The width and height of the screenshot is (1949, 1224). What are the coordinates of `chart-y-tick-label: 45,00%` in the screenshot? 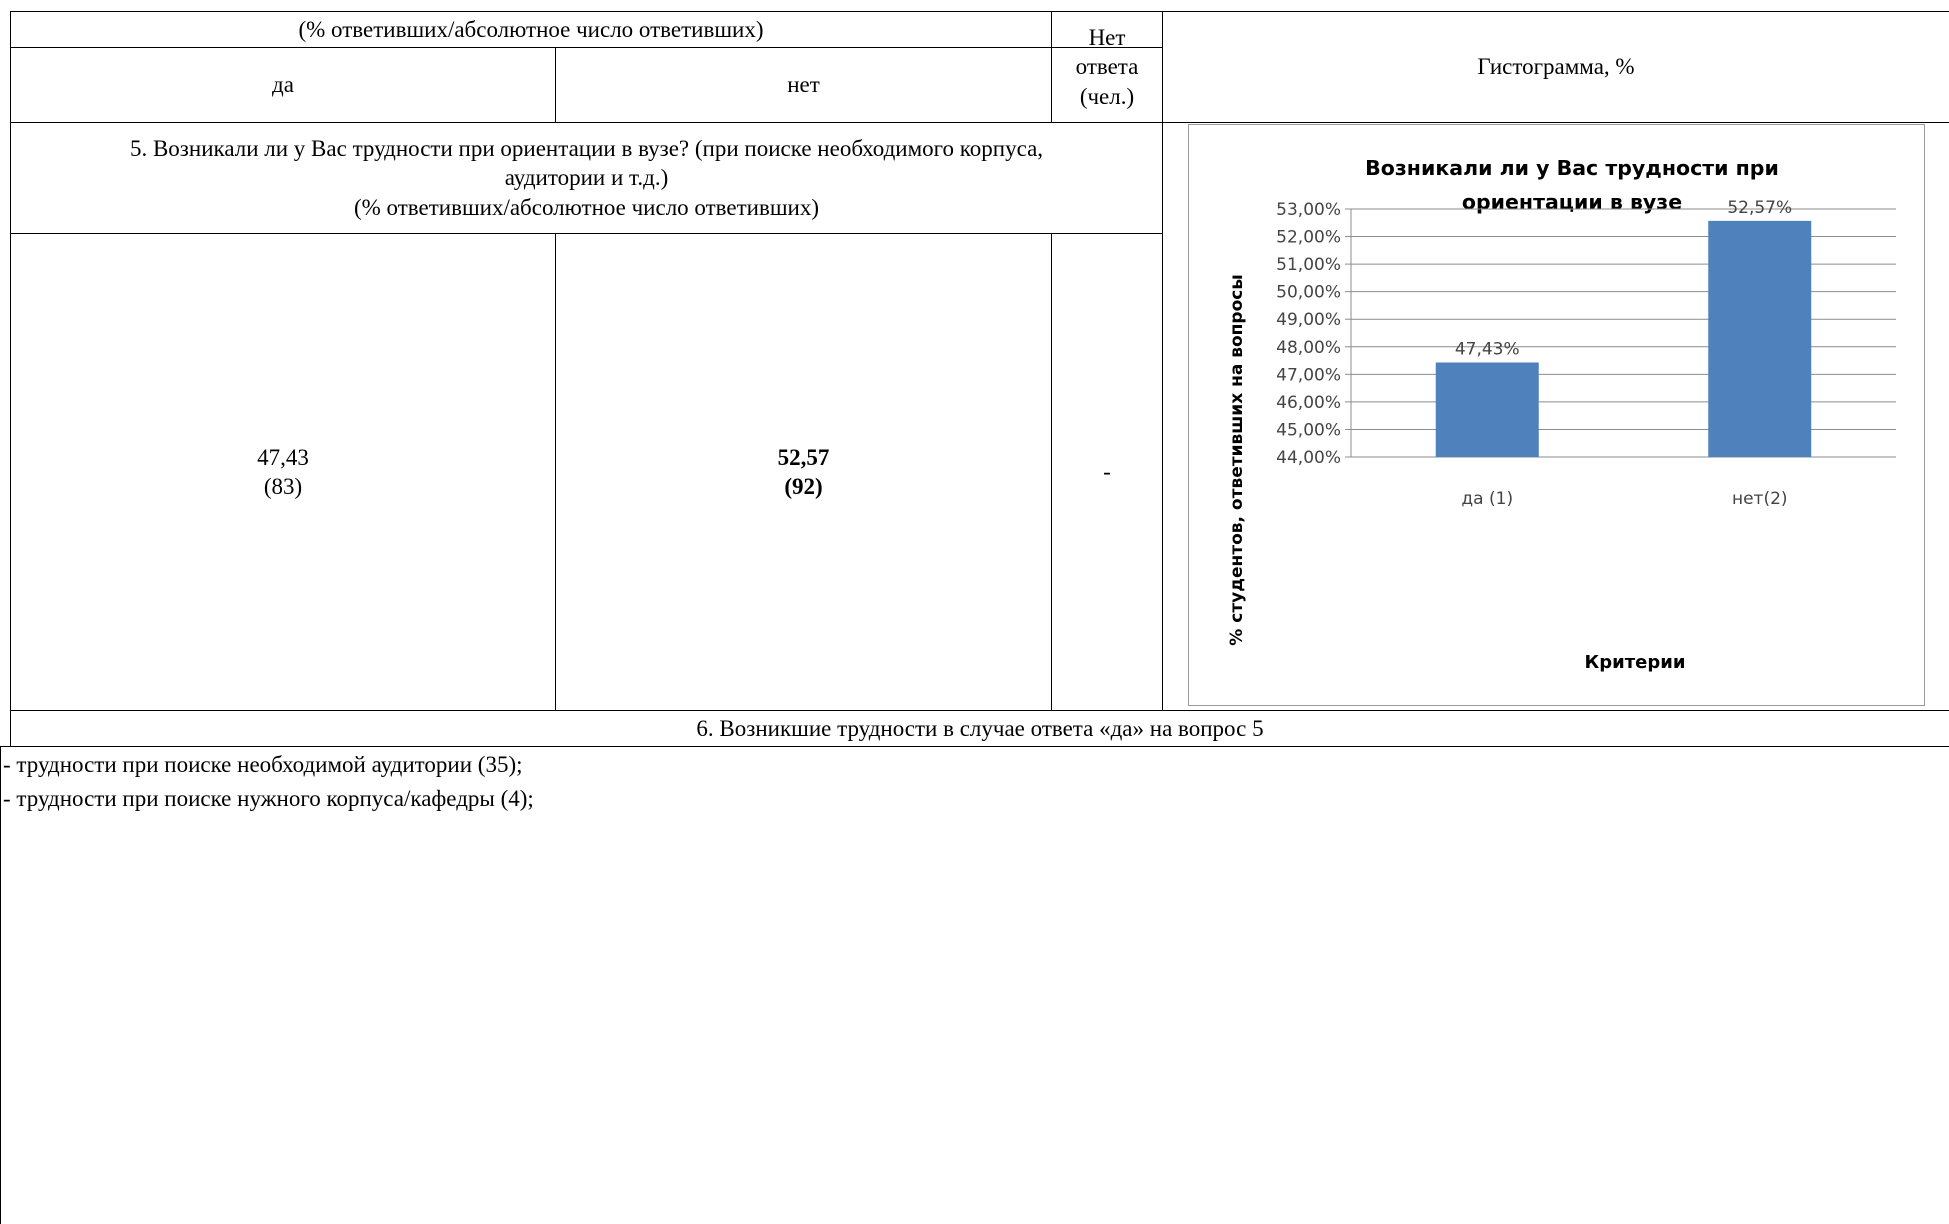 It's located at (1308, 430).